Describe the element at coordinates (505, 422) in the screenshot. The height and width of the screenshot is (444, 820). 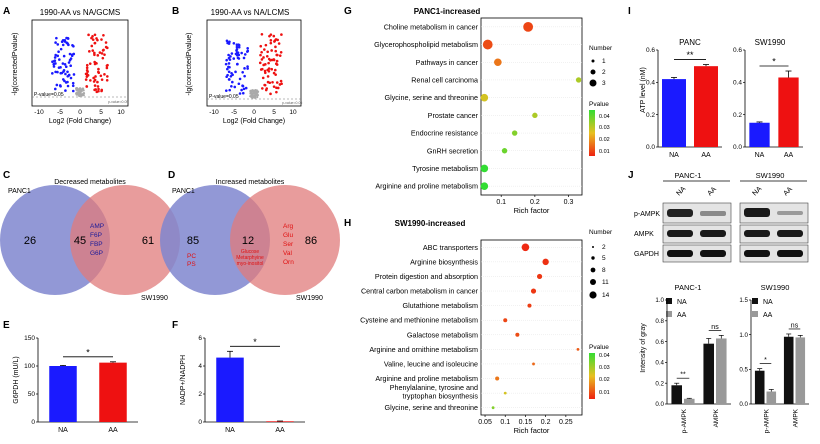
I see `x-tick-label: 0.1` at that location.